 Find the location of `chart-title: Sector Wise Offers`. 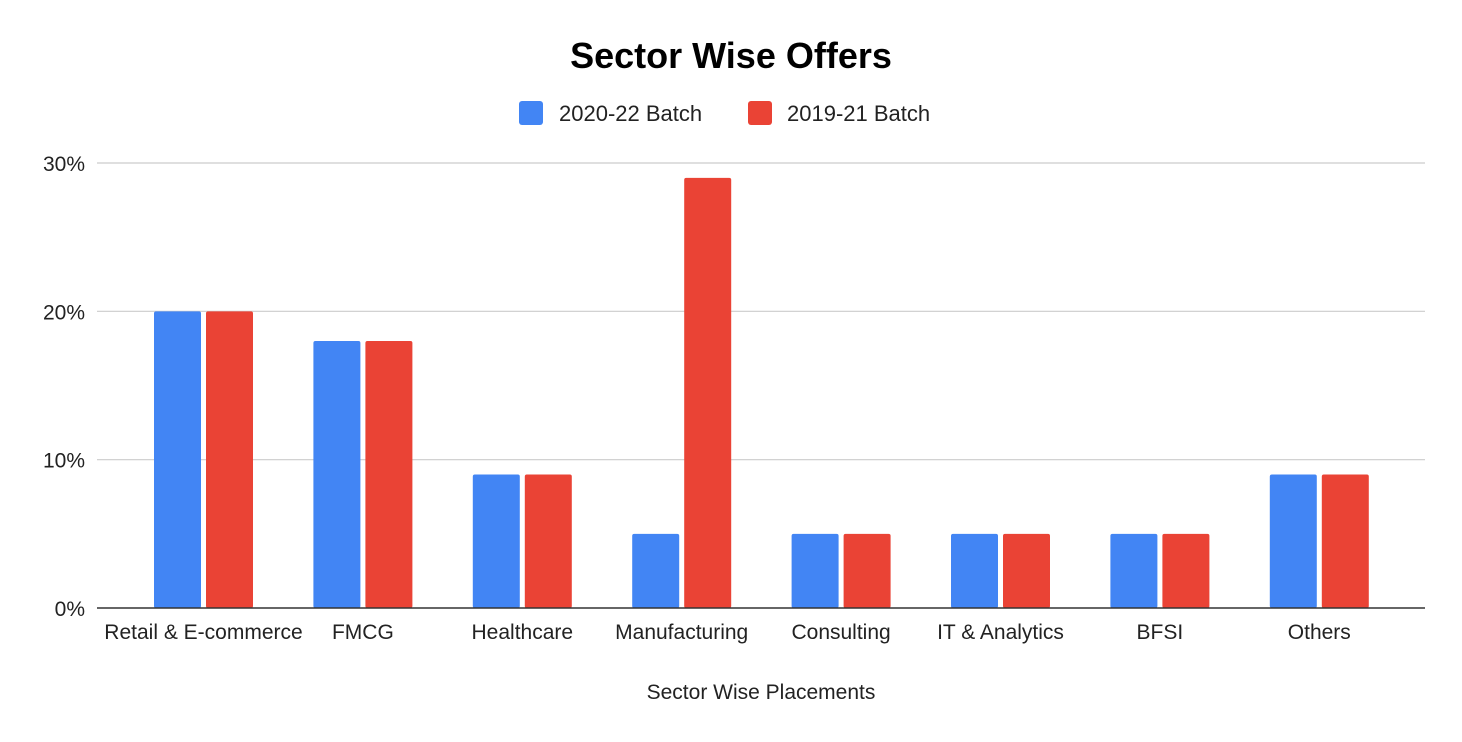

chart-title: Sector Wise Offers is located at coordinates (731, 55).